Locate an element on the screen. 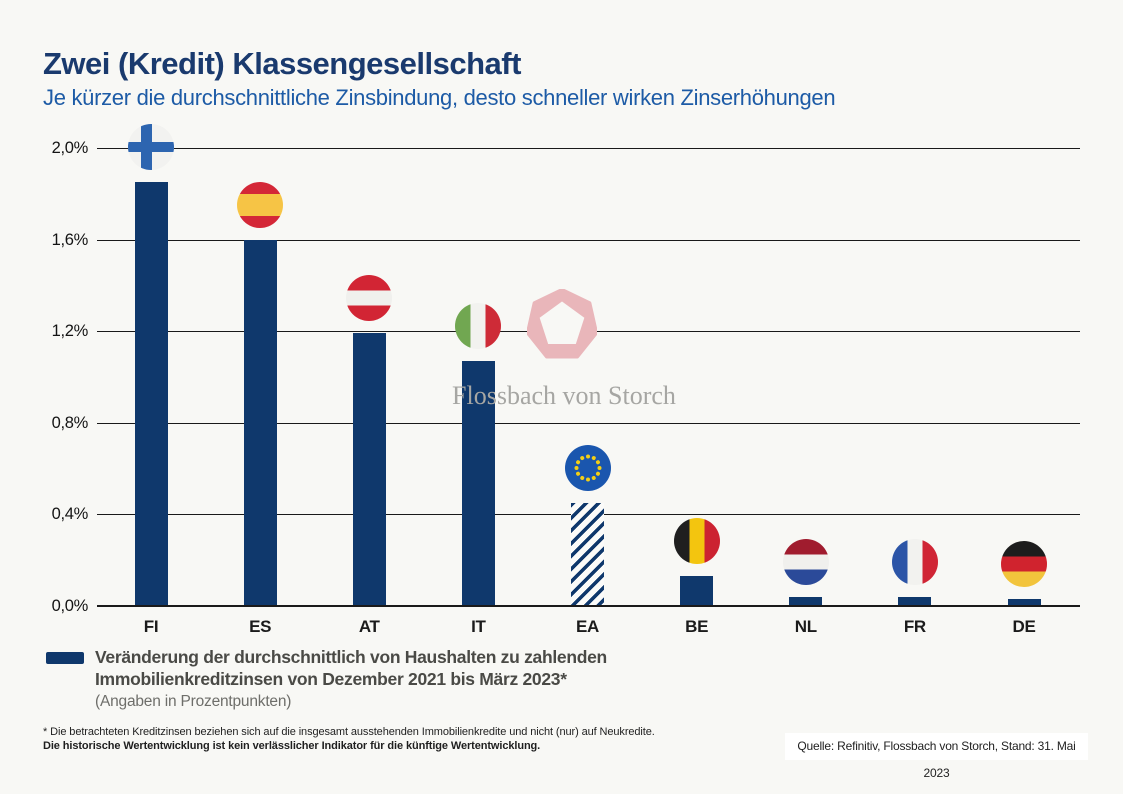  x-label-NL: NL is located at coordinates (805, 626).